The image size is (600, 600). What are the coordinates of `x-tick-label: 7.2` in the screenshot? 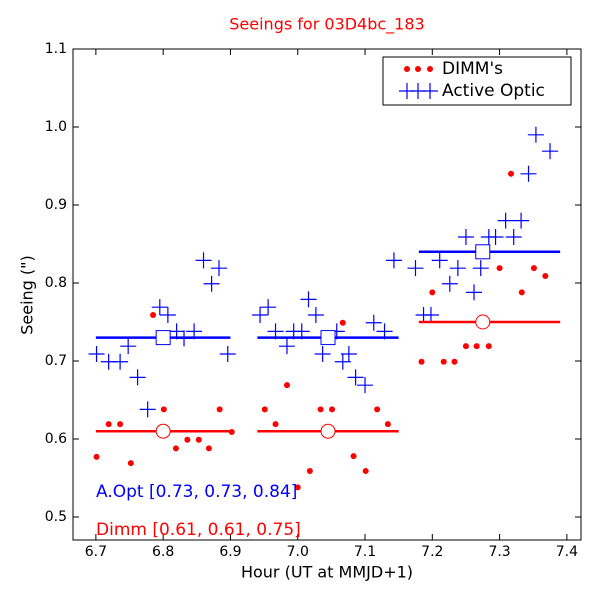 It's located at (432, 552).